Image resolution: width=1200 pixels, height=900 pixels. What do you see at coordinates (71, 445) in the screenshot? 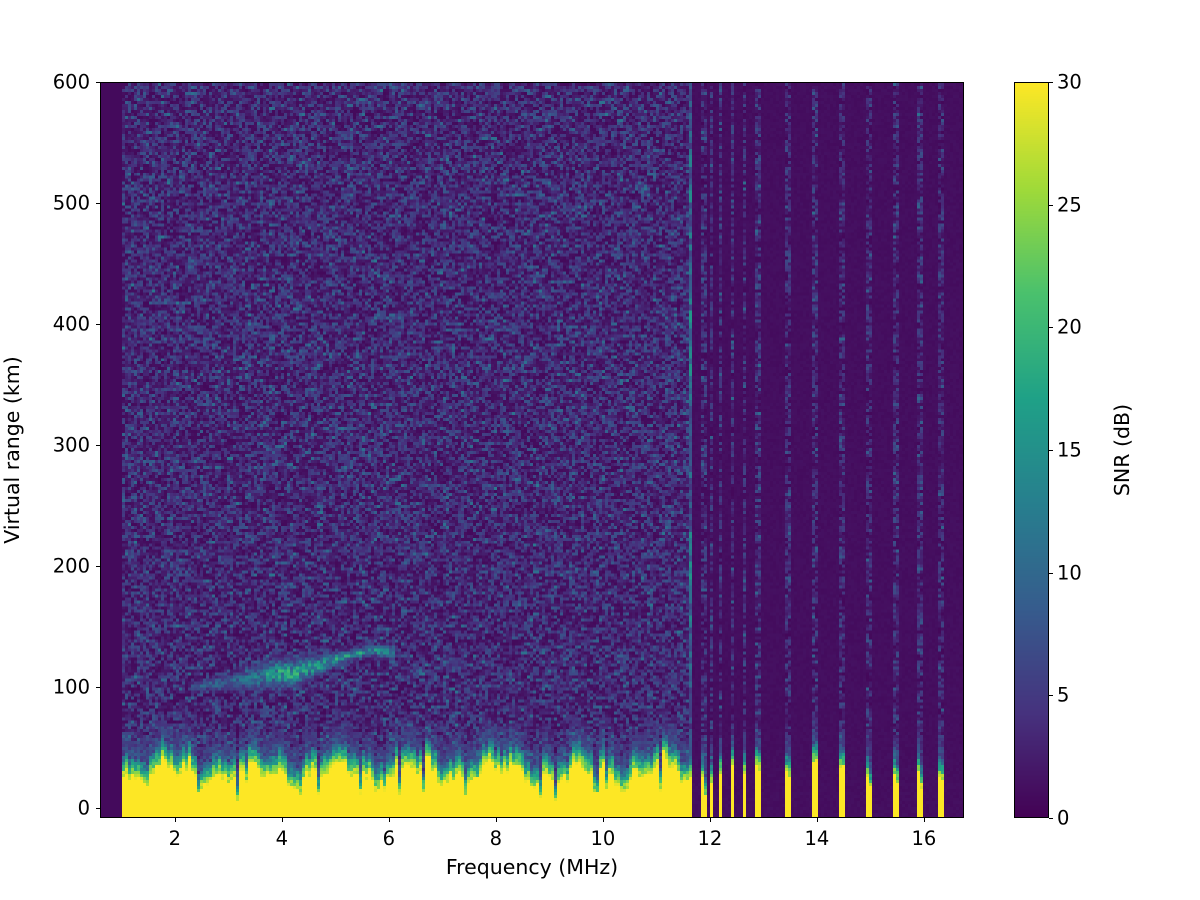
I see `y-tick-label: 300` at bounding box center [71, 445].